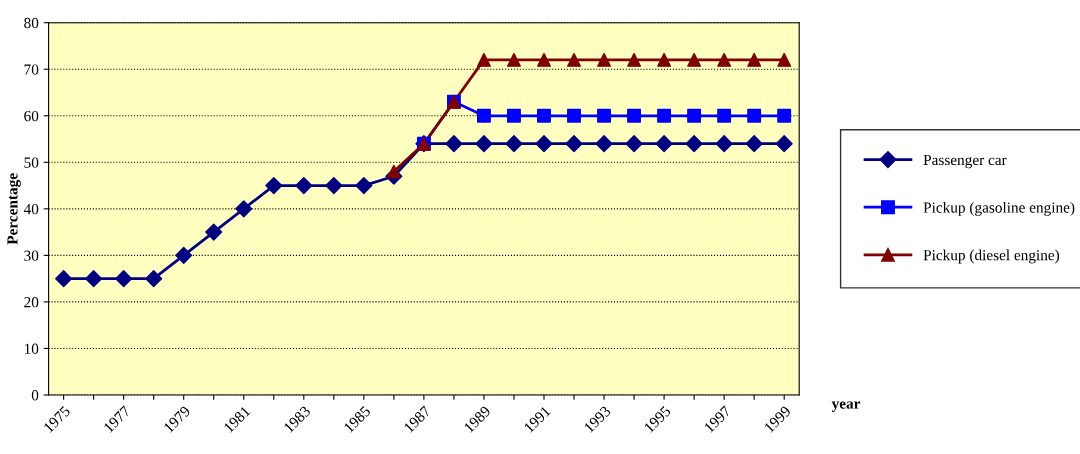 This screenshot has height=454, width=1080. What do you see at coordinates (31, 69) in the screenshot?
I see `y-tick-label: 70` at bounding box center [31, 69].